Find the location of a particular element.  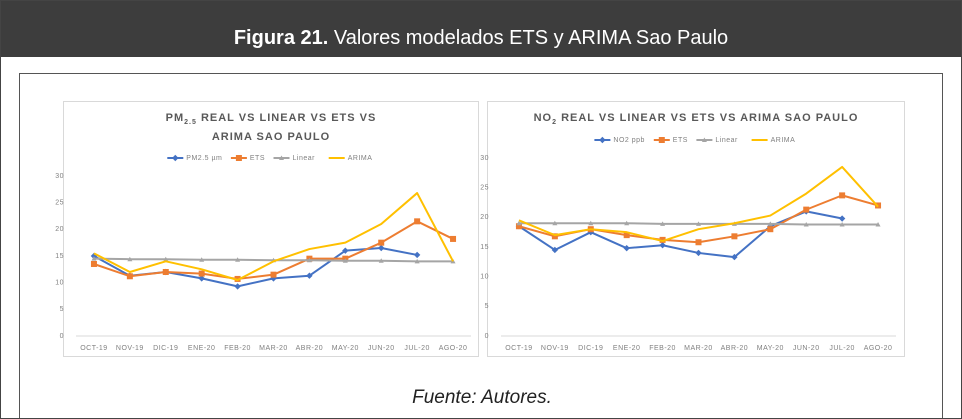

legend-label: ETS is located at coordinates (257, 158).